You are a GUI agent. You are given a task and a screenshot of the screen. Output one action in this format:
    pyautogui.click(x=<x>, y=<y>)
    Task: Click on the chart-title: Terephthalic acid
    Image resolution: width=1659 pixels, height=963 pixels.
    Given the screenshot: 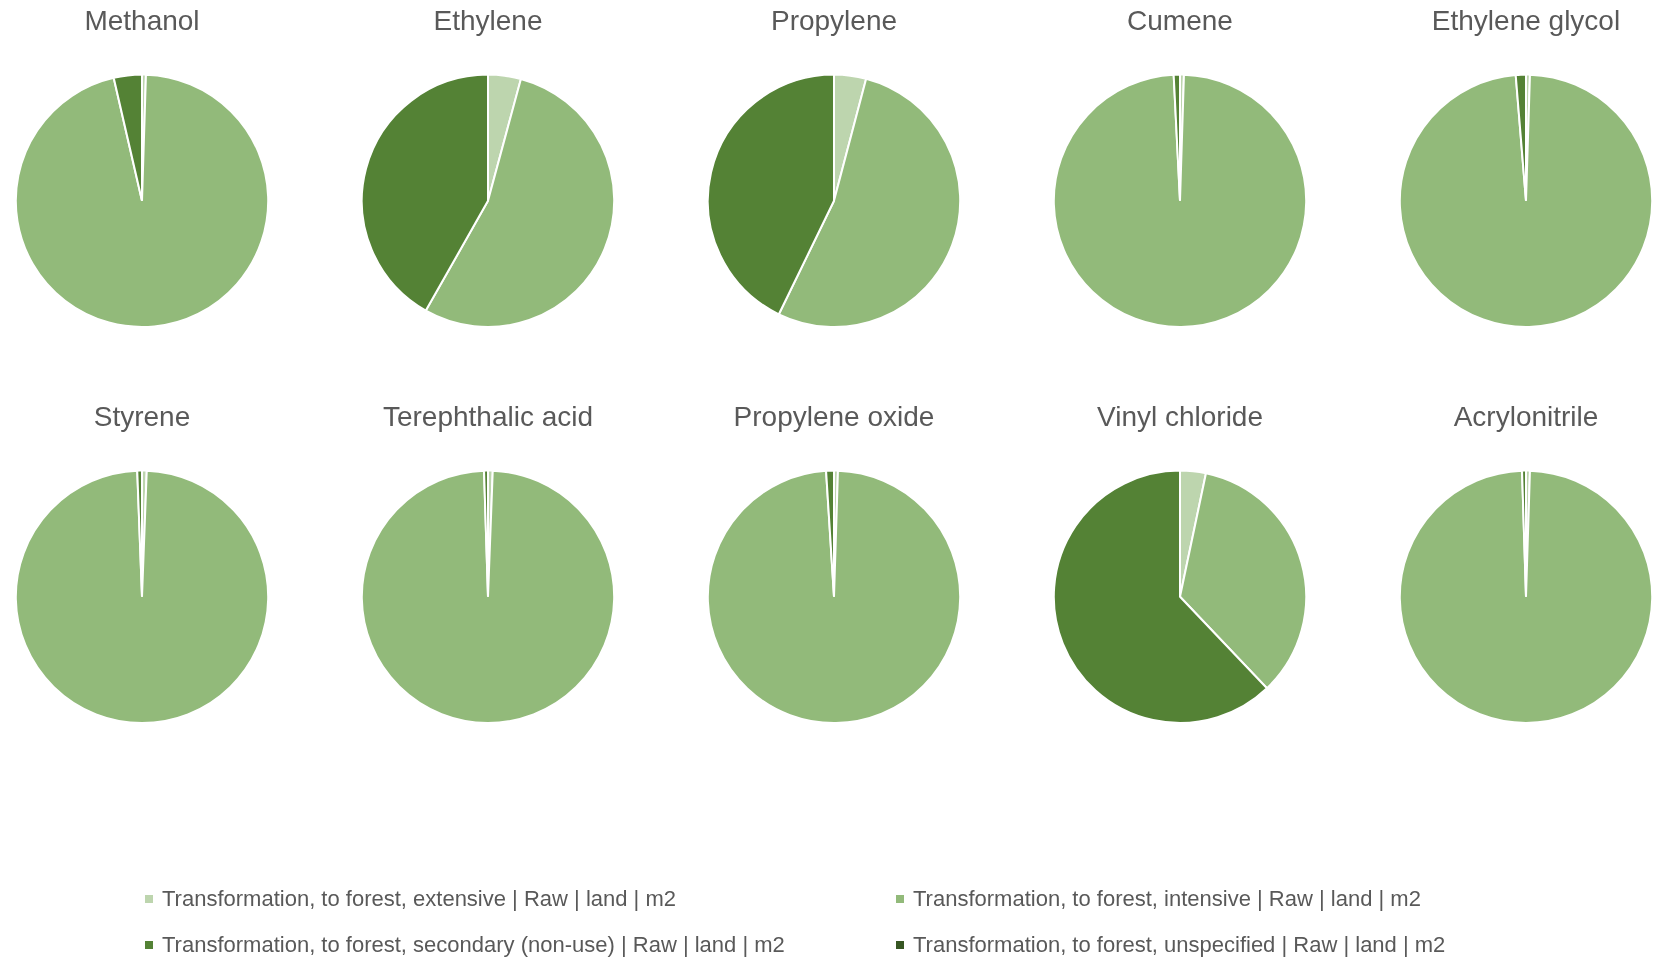 What is the action you would take?
    pyautogui.click(x=488, y=416)
    